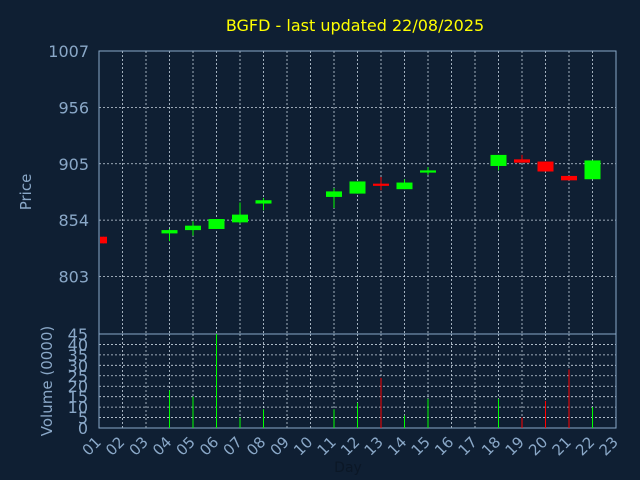  I want to click on volume-tick-label: 10, so click(78, 407).